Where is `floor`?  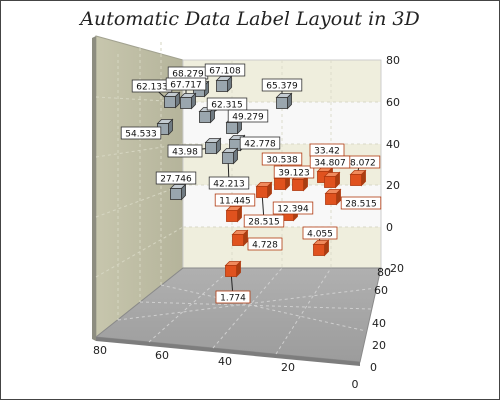
floor is located at coordinates (238, 315).